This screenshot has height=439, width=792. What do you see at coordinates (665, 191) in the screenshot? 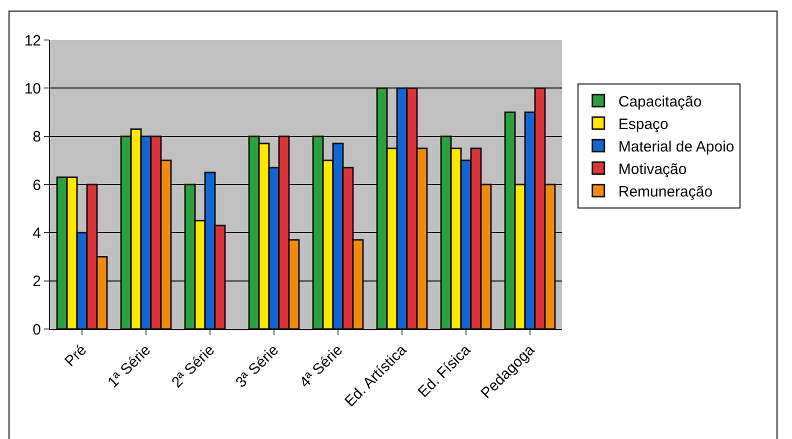
I see `legend-label: Remuneração` at bounding box center [665, 191].